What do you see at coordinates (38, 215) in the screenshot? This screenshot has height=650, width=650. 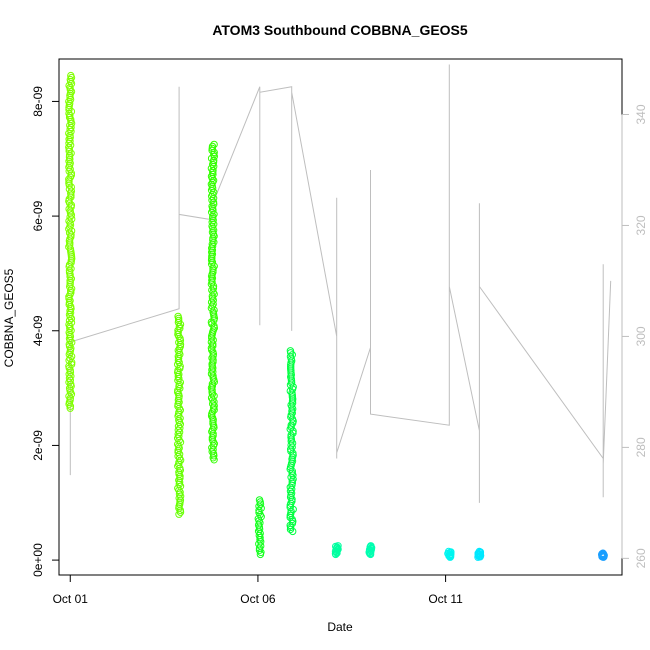 I see `y-tick-label: 6e-09` at bounding box center [38, 215].